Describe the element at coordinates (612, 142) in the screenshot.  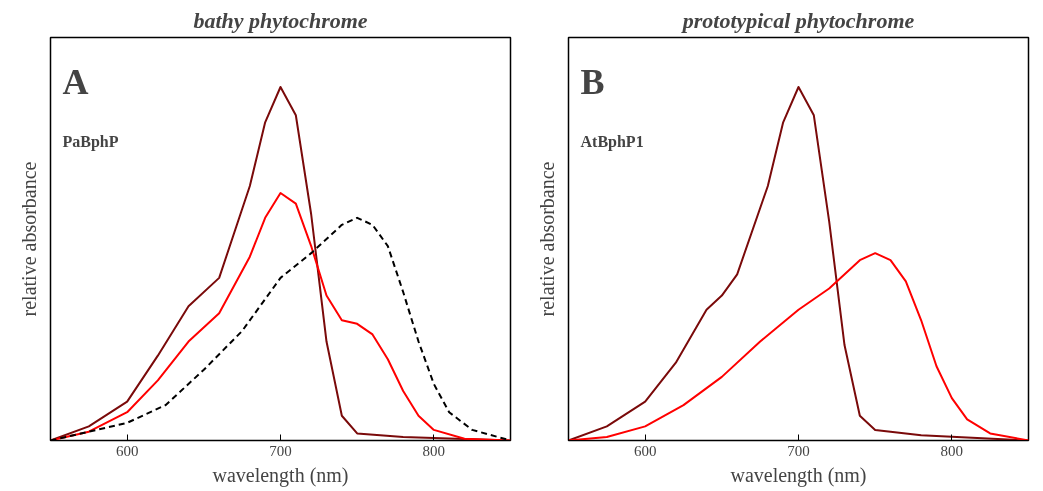
I see `annotation: AtBphP1` at that location.